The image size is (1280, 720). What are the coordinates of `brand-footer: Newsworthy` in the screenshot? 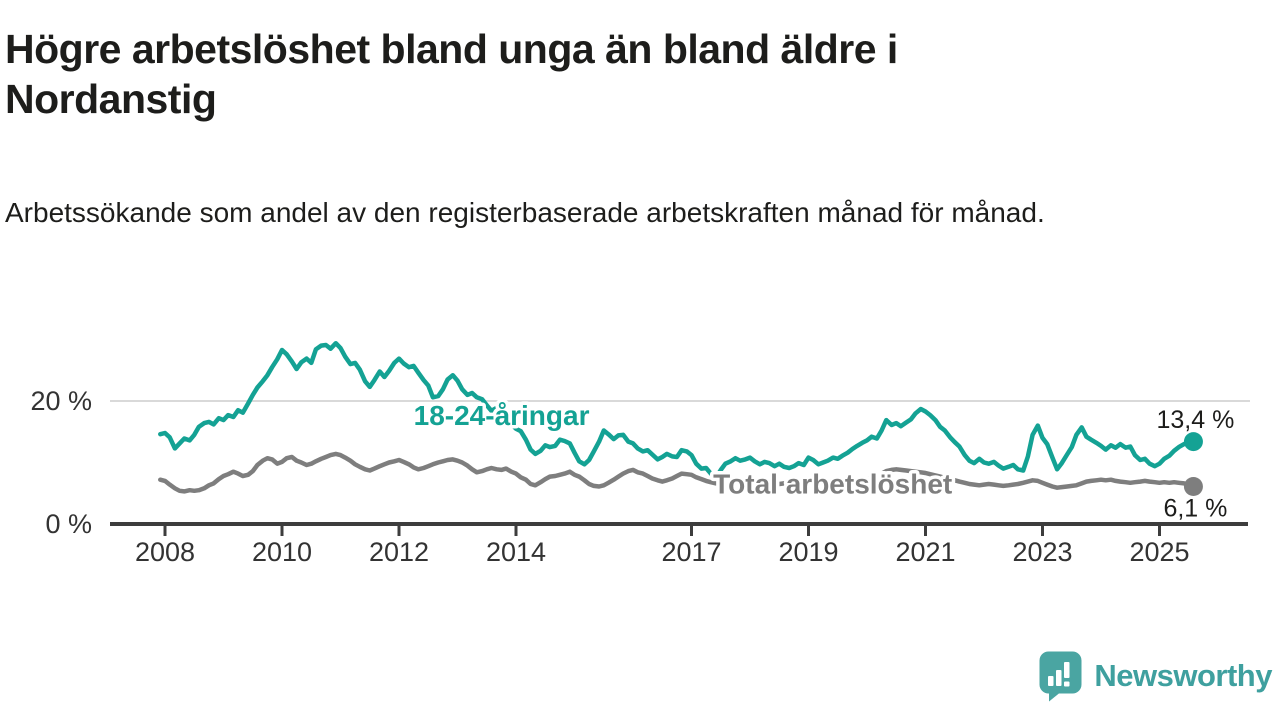 It's located at (1155, 676).